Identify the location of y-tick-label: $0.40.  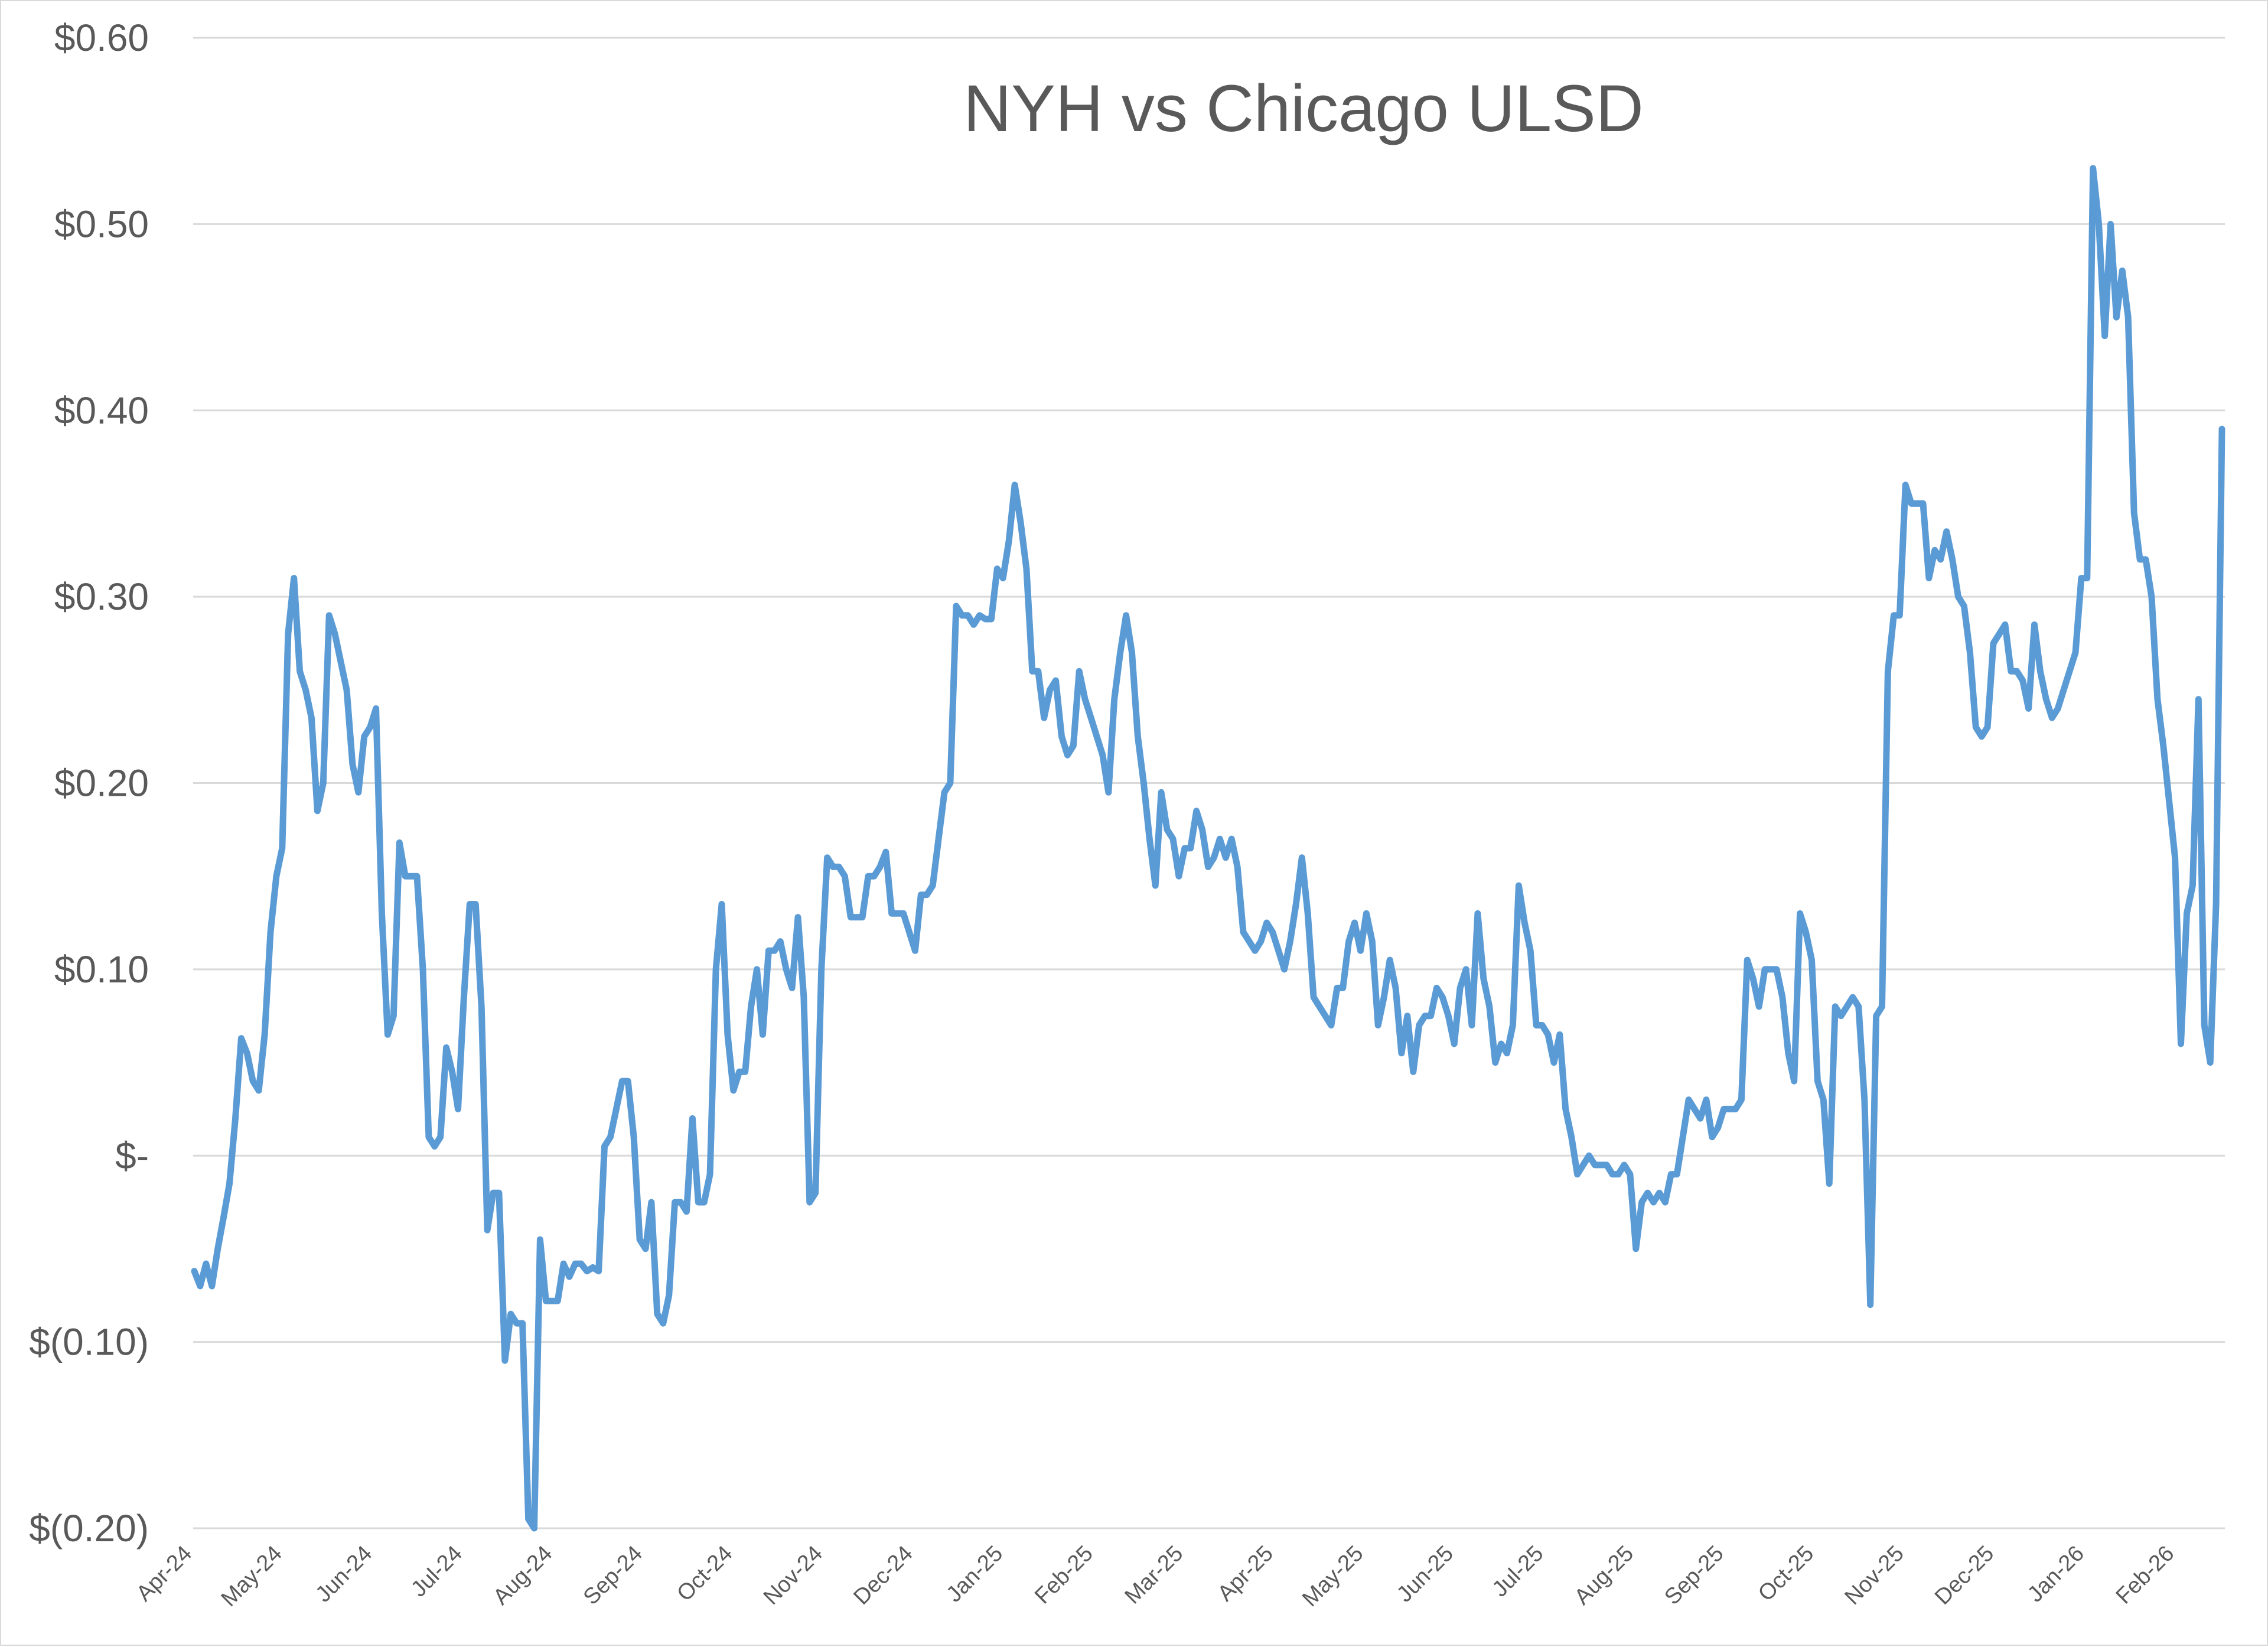
(101, 410).